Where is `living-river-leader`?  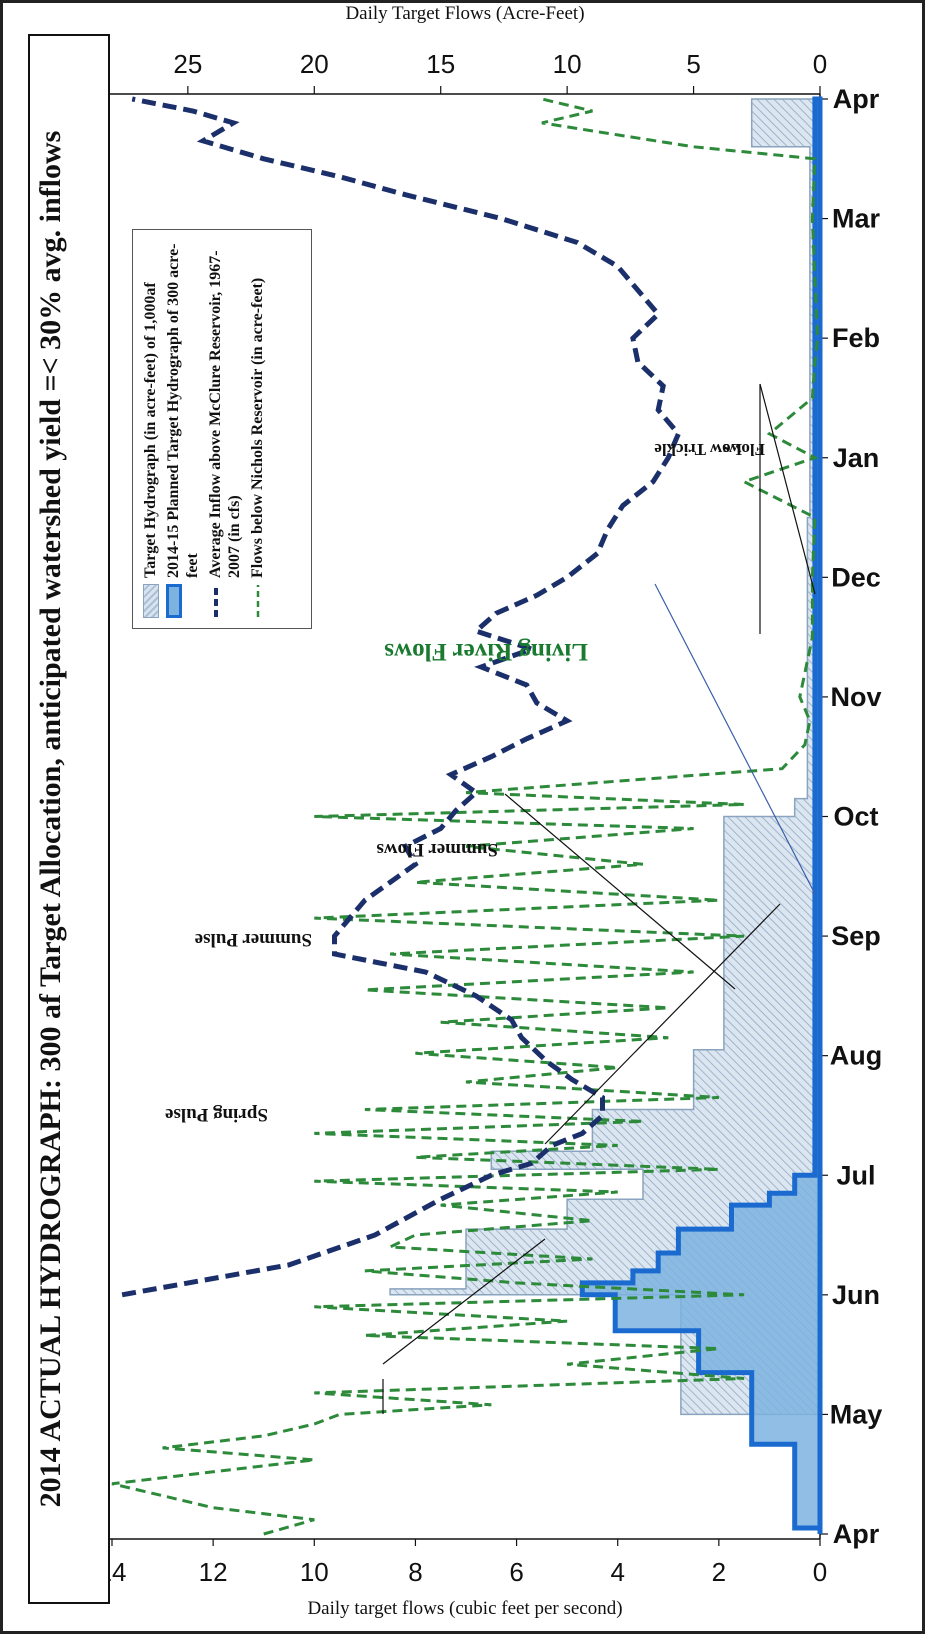 living-river-leader is located at coordinates (735, 739).